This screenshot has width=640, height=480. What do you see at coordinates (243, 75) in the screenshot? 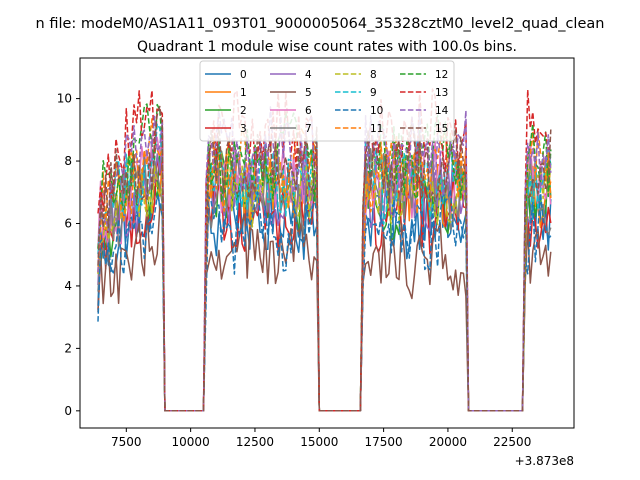
I see `legend-label-0: 0` at bounding box center [243, 75].